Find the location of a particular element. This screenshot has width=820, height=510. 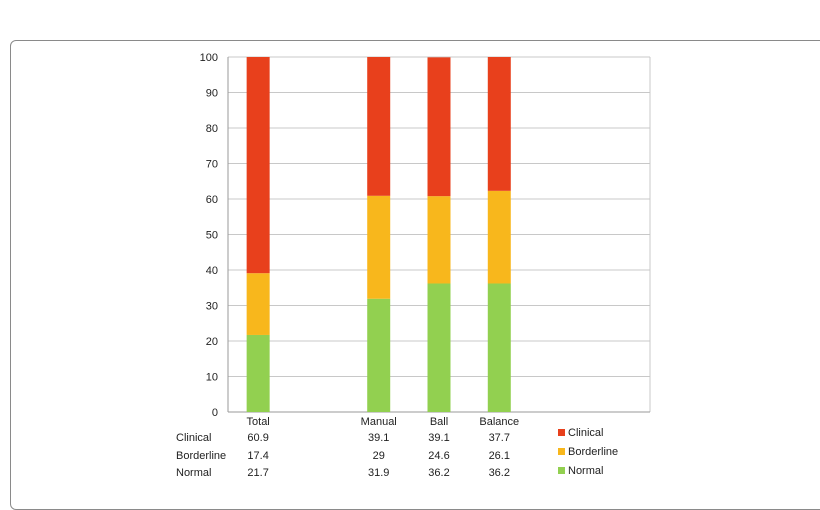

table-cell: 60.9 is located at coordinates (257, 438).